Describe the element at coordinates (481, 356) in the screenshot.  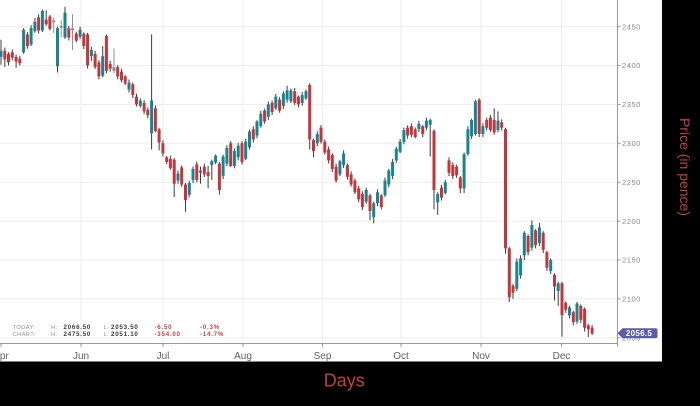
I see `svg-text: Nov` at that location.